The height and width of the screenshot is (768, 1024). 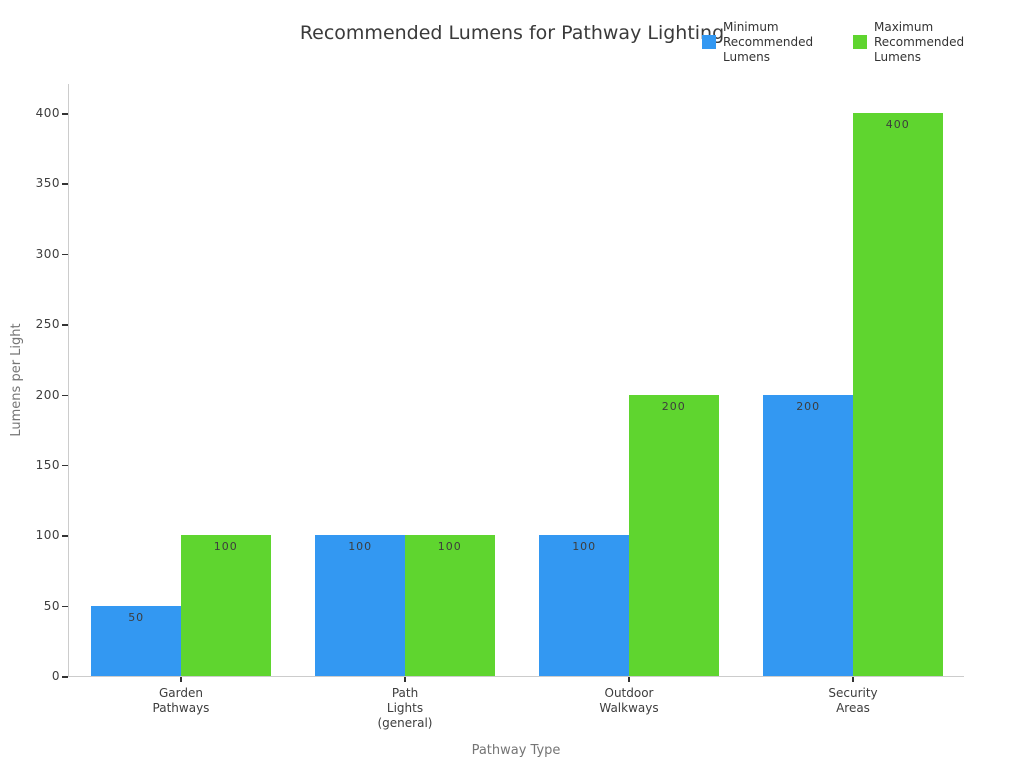 I want to click on y-tick-label: 0, so click(x=55, y=676).